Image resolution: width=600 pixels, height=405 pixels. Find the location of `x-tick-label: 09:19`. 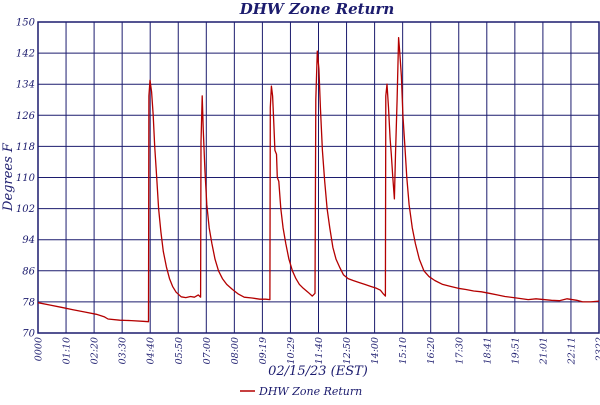

x-tick-label: 09:19 is located at coordinates (263, 350).